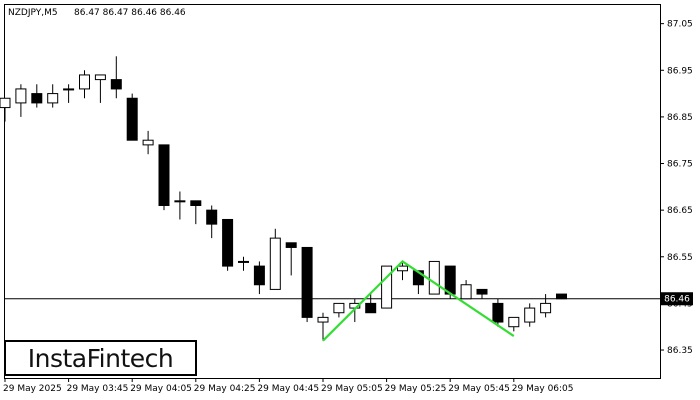  I want to click on y-tick-label: 86.75, so click(680, 165).